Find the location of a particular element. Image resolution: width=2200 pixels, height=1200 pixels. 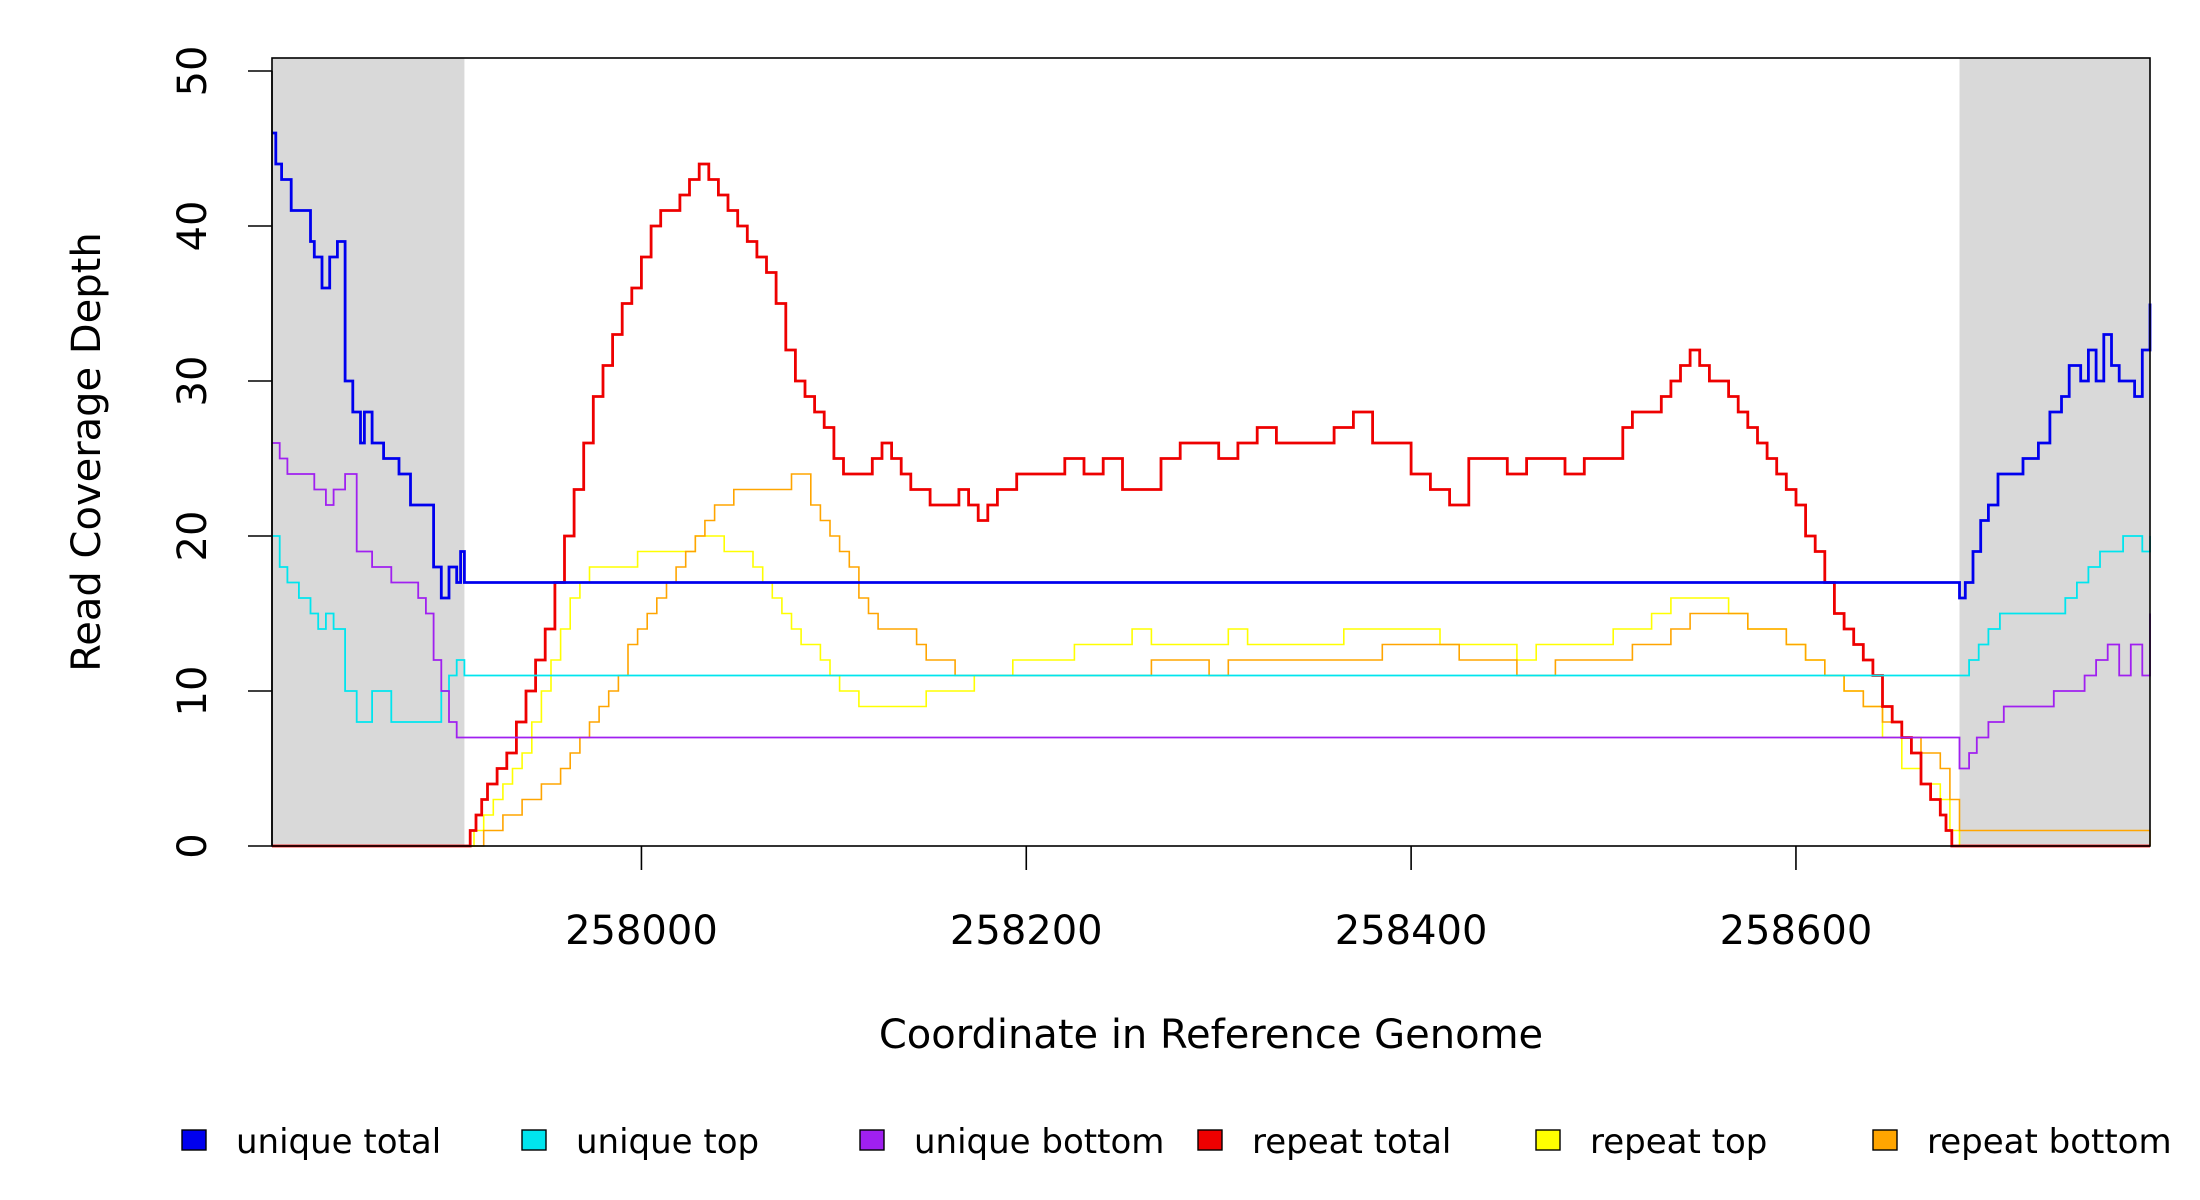

y-tick-label: 0 is located at coordinates (193, 845).